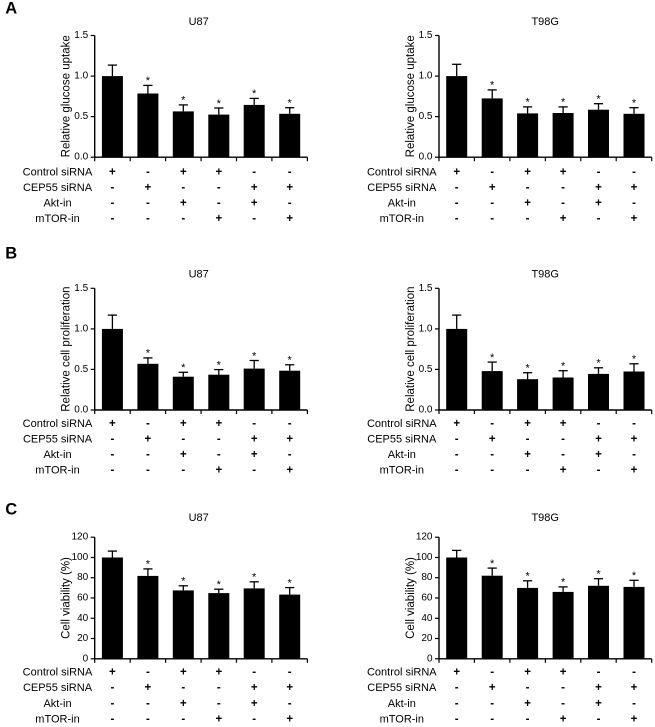 The height and width of the screenshot is (727, 655). Describe the element at coordinates (427, 577) in the screenshot. I see `svg-text: 80` at that location.